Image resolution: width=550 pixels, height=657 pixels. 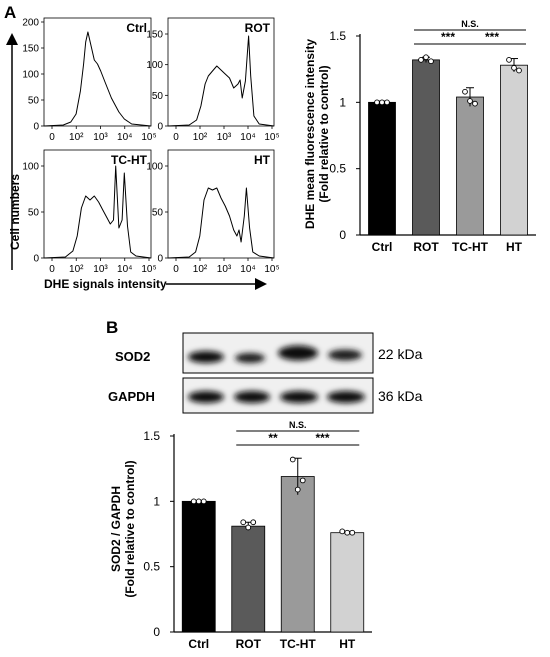 I want to click on significance-label: **, so click(x=273, y=438).